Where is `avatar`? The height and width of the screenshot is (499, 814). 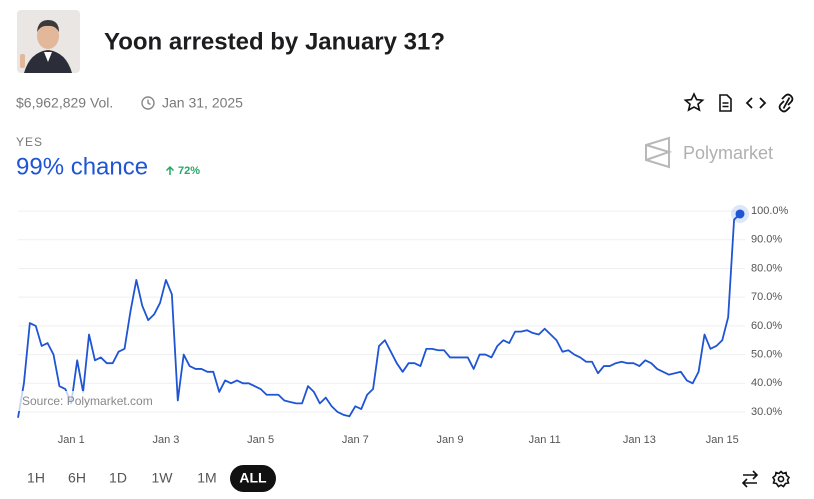 avatar is located at coordinates (48, 41).